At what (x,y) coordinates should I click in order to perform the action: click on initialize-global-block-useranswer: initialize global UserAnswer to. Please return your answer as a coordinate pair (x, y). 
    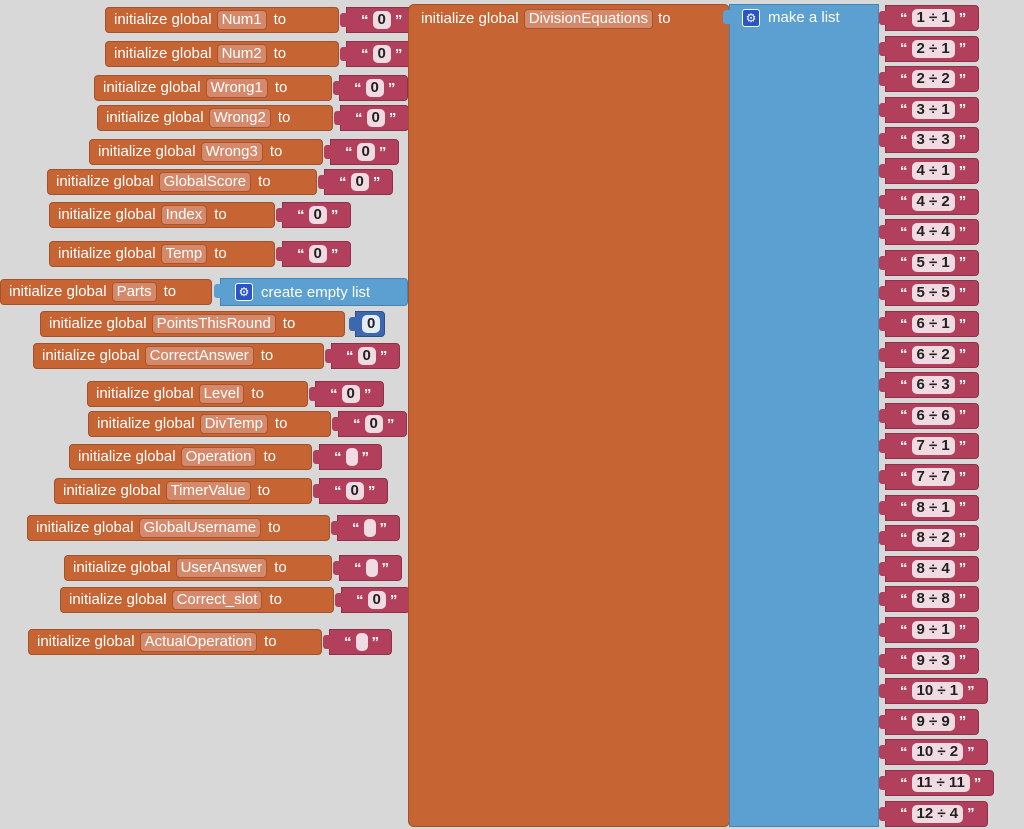
    Looking at the image, I should click on (198, 568).